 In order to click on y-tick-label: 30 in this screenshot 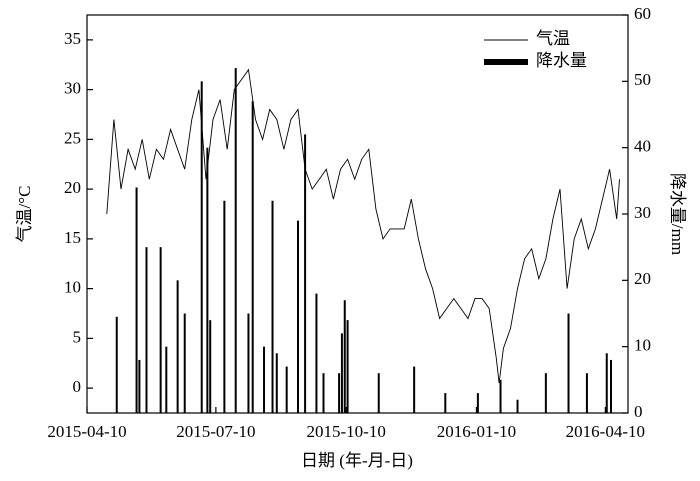, I will do `click(72, 88)`.